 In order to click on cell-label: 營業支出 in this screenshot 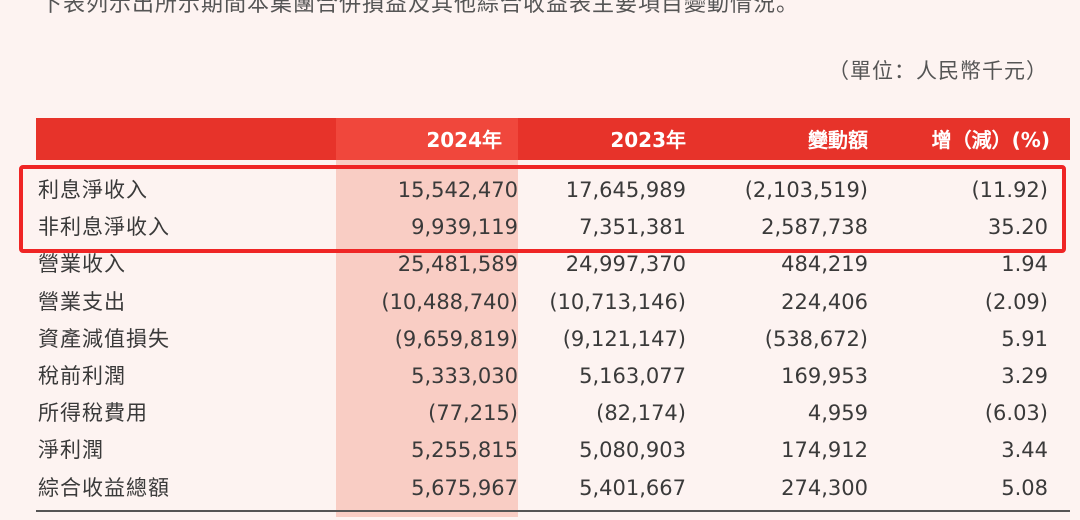, I will do `click(82, 301)`.